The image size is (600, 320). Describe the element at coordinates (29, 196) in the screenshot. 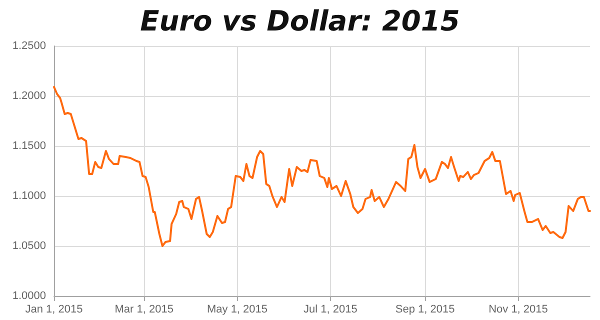

I see `y-tick-label: 1.1000` at that location.